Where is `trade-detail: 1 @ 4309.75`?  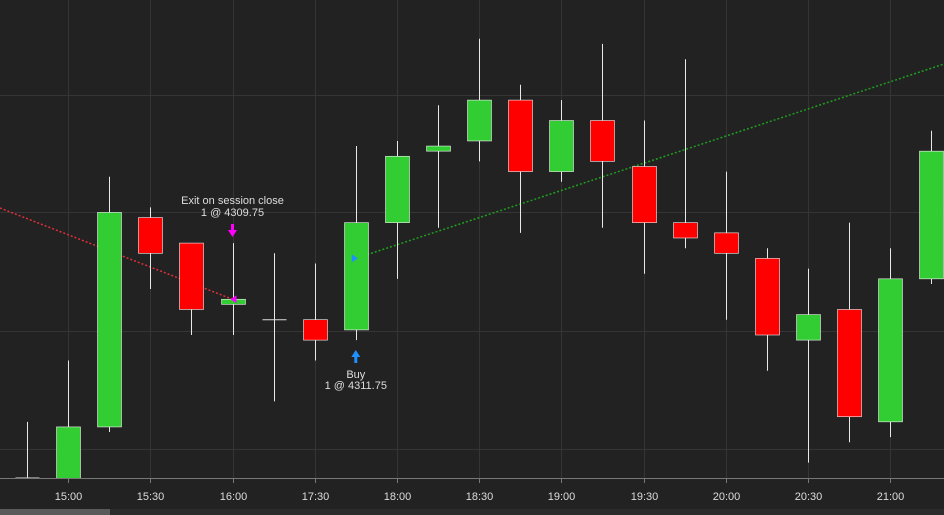 trade-detail: 1 @ 4309.75 is located at coordinates (232, 213).